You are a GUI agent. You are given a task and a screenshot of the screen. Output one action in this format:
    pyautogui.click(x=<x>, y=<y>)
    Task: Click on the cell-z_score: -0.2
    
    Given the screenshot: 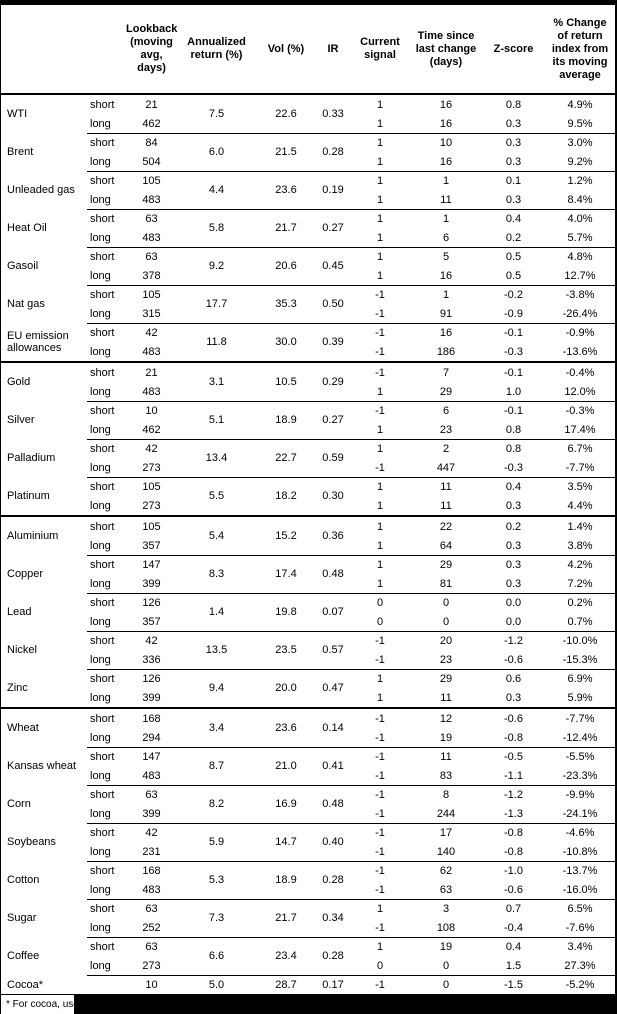 What is the action you would take?
    pyautogui.click(x=513, y=294)
    